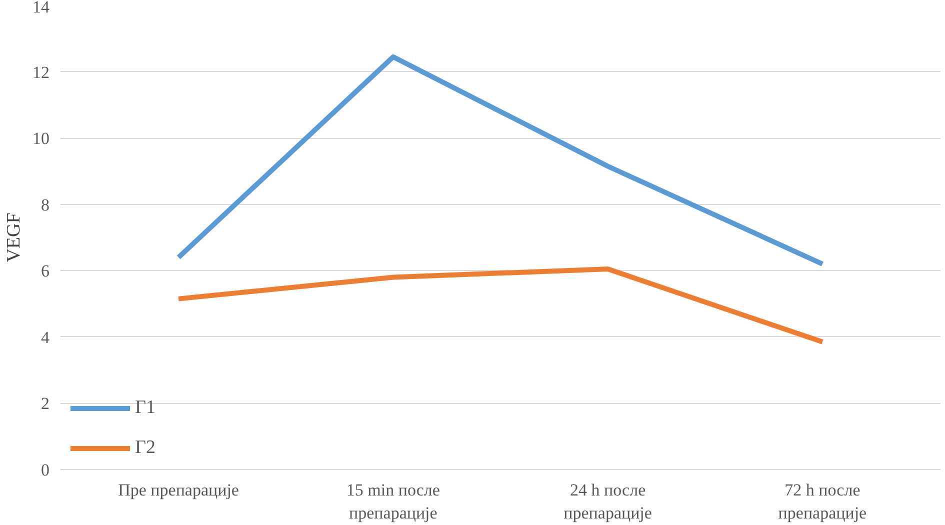  I want to click on legend-label: Г1, so click(145, 408).